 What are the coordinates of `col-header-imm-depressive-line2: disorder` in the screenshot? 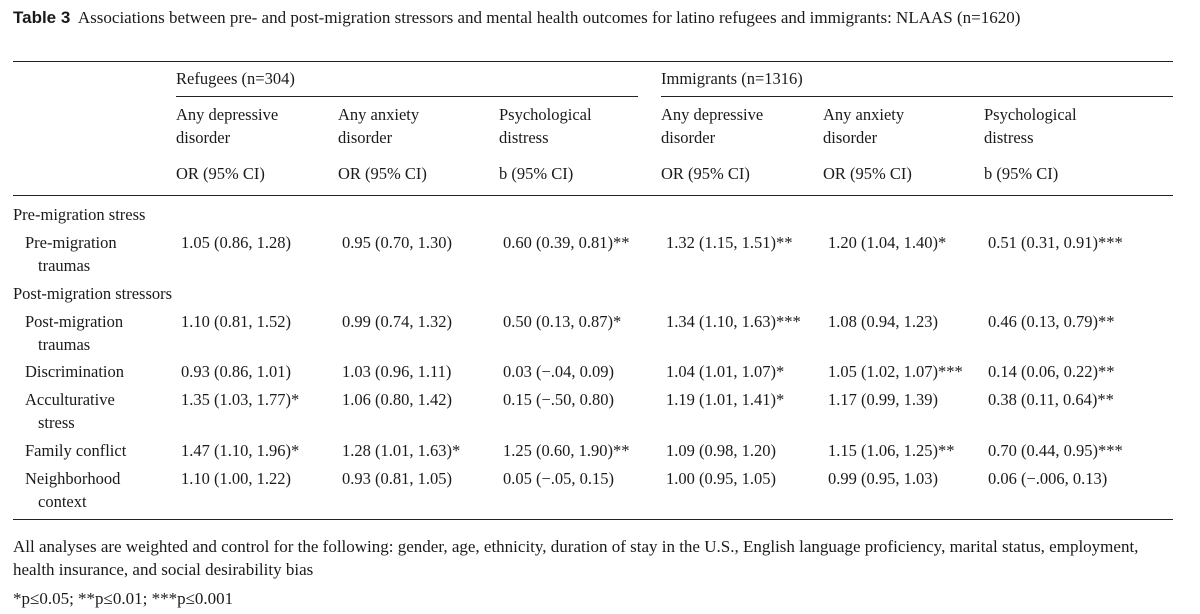 It's located at (688, 137).